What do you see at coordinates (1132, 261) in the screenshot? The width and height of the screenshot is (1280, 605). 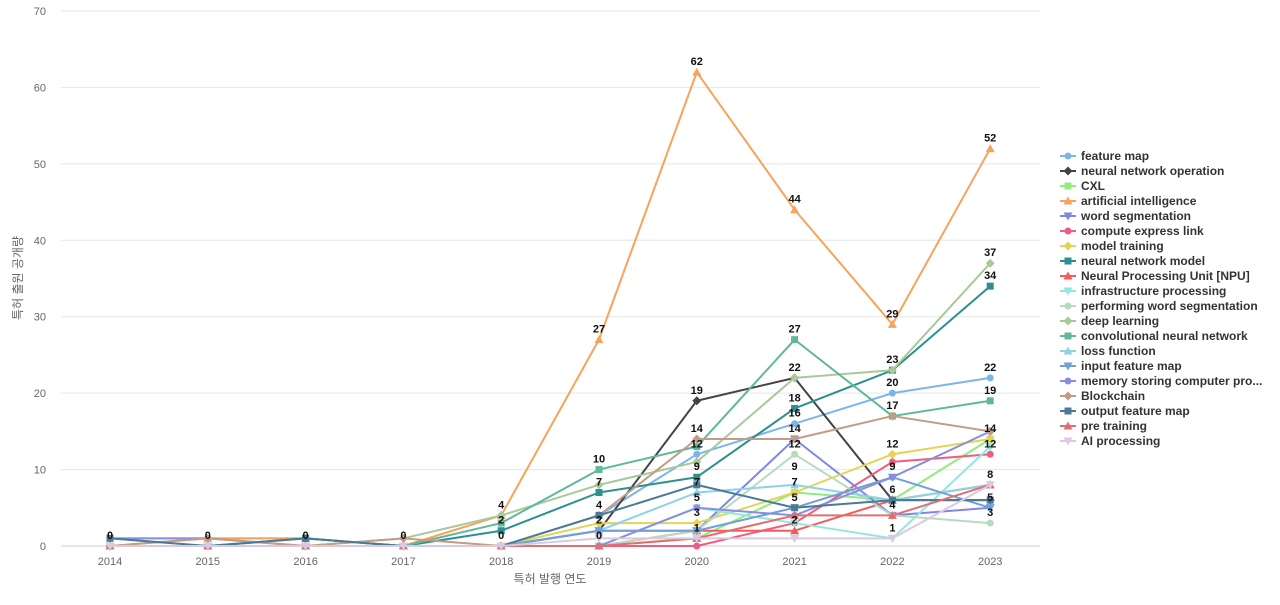 I see `legend-item: neural network model` at bounding box center [1132, 261].